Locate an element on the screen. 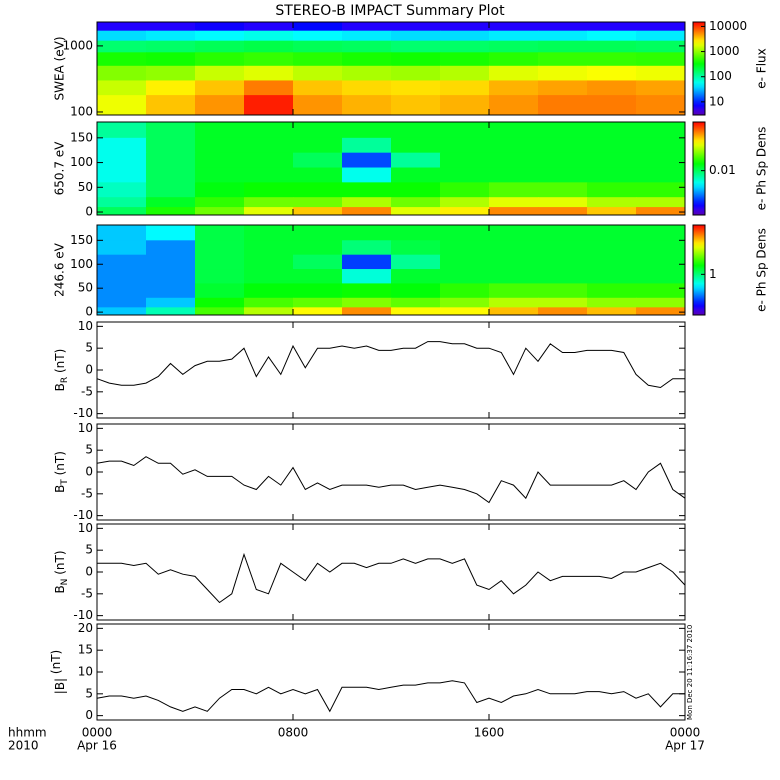 The image size is (780, 780). y-axis-label-main: |B| is located at coordinates (60, 686).